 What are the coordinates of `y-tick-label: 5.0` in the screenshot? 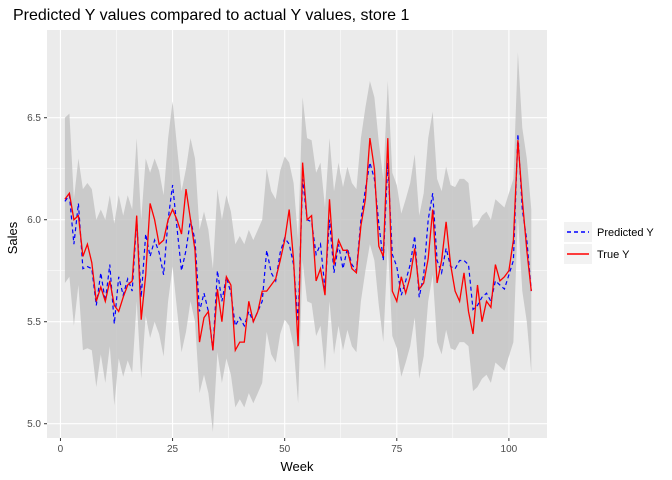 It's located at (34, 424).